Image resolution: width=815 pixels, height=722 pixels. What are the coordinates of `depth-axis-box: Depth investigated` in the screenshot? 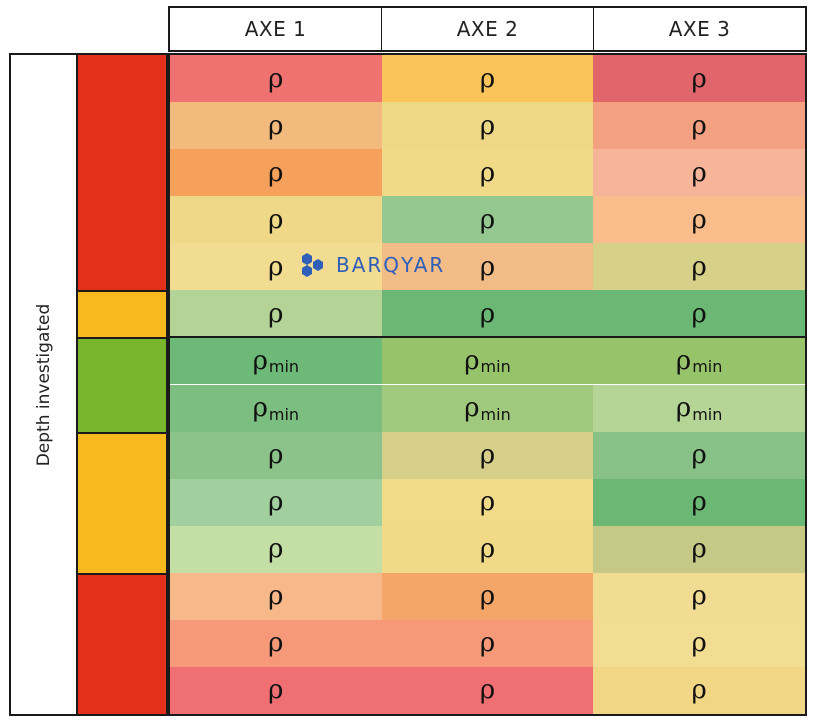 It's located at (43, 384).